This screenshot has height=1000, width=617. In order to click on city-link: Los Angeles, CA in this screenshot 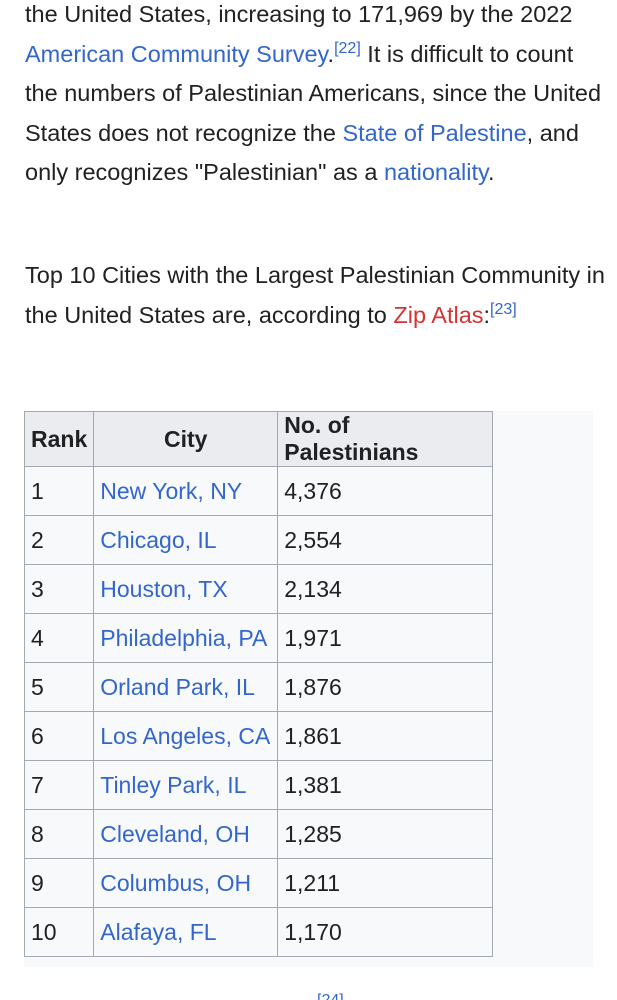, I will do `click(185, 735)`.